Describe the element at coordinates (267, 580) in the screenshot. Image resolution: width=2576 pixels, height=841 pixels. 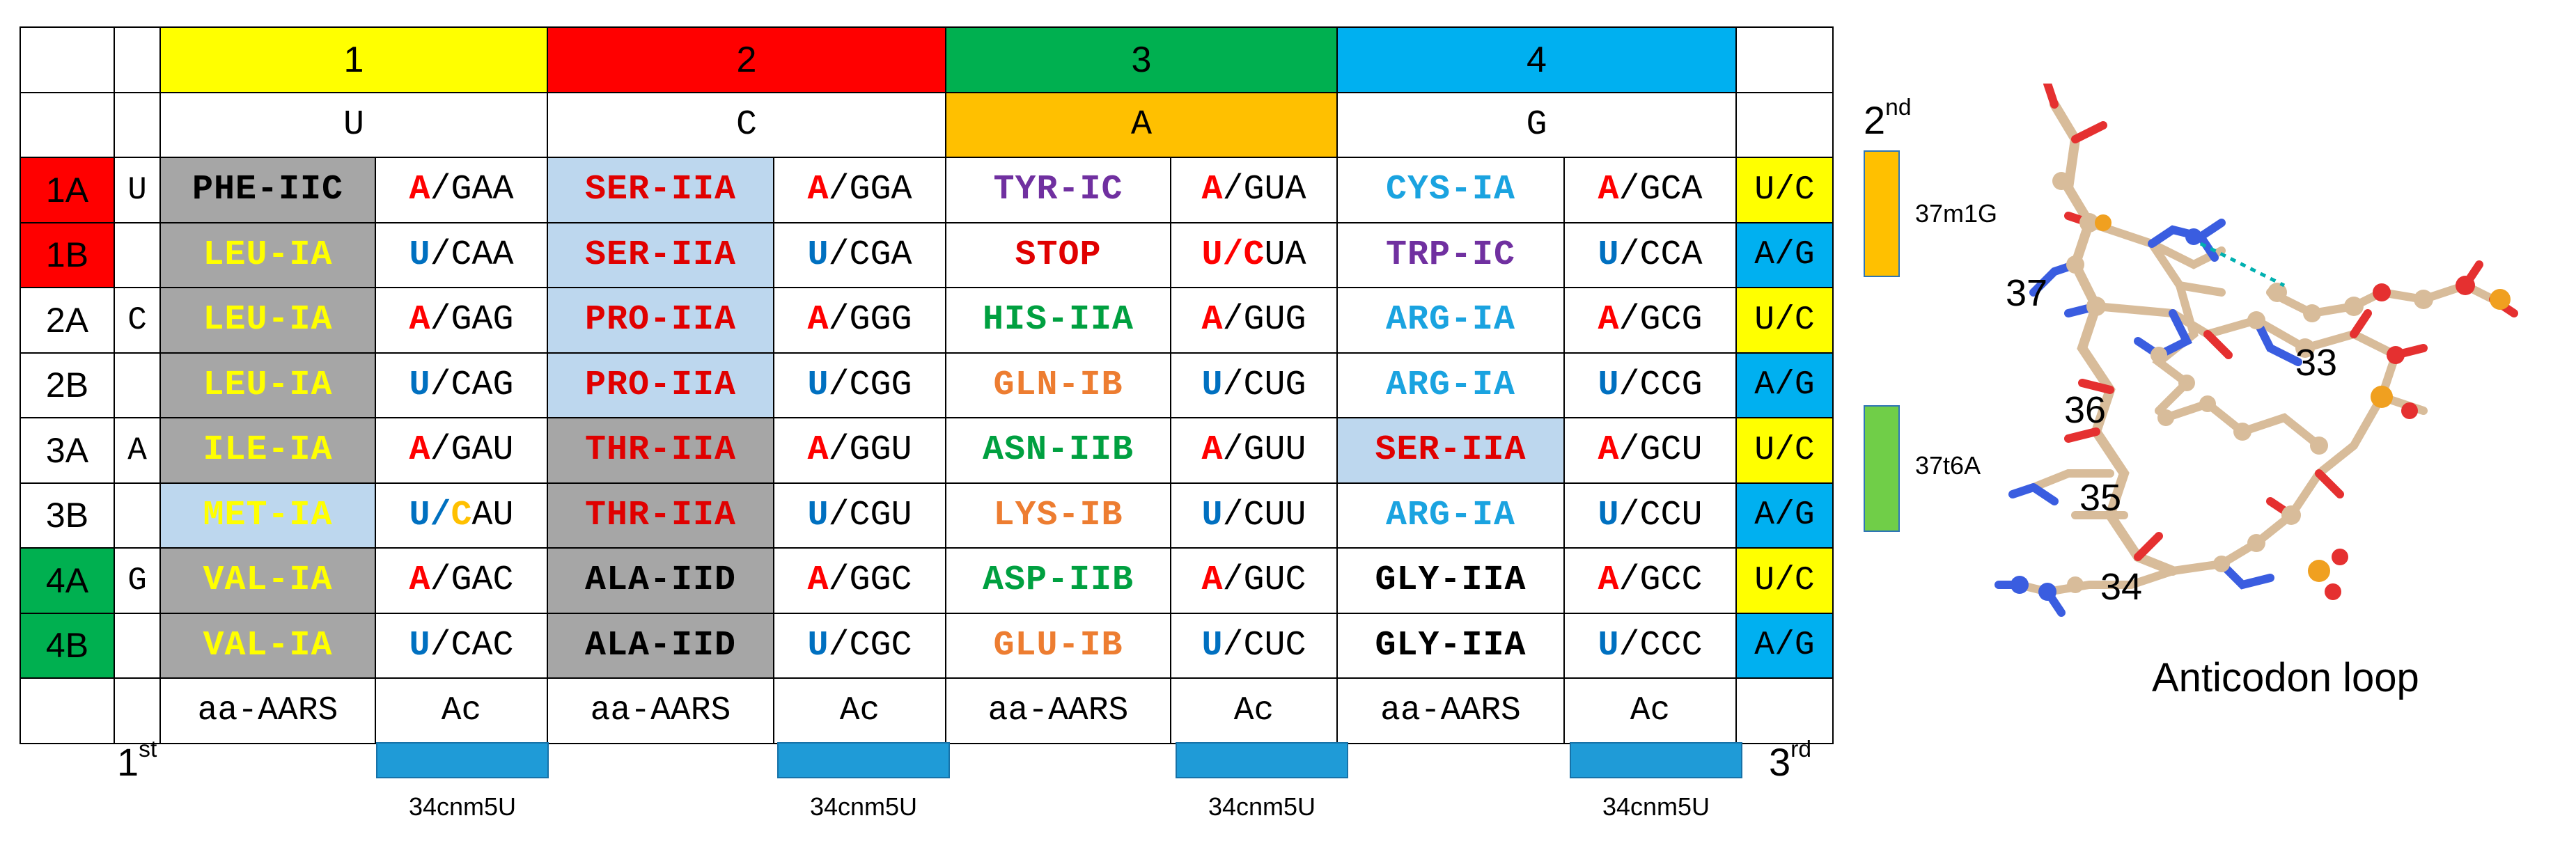
I see `amino-acid-cell: VAL-IA` at that location.